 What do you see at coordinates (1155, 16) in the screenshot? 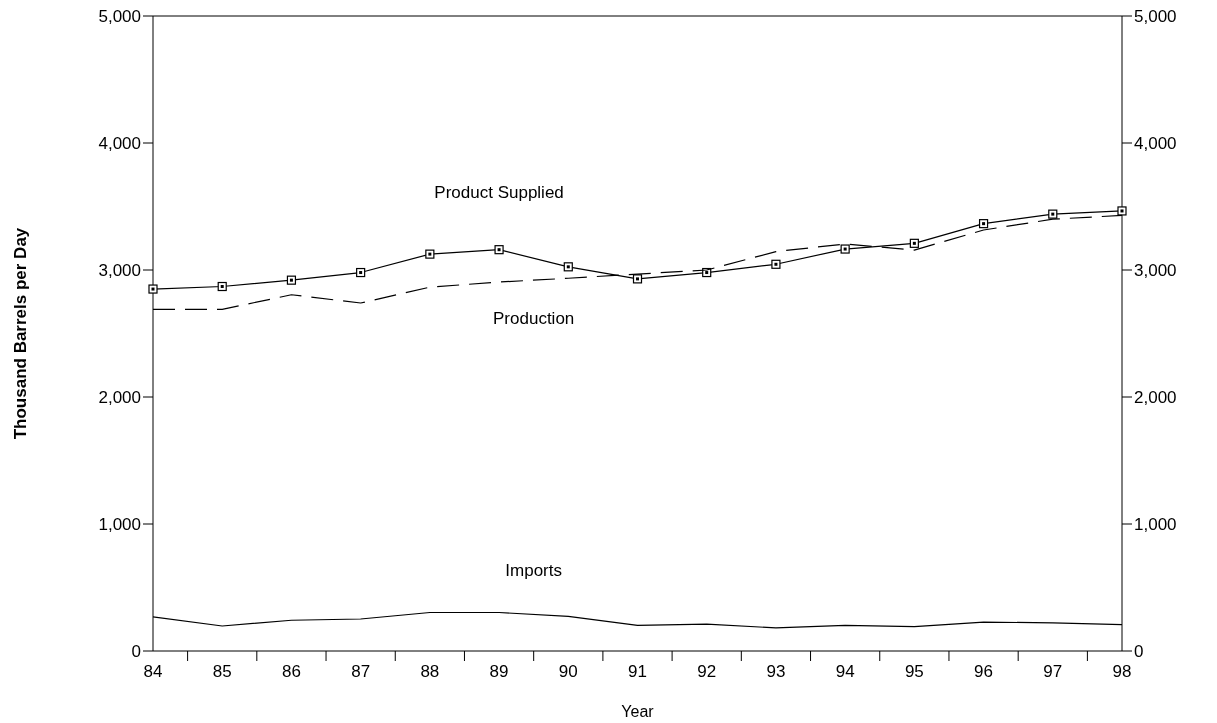
I see `y2-tick-label: 5,000` at bounding box center [1155, 16].